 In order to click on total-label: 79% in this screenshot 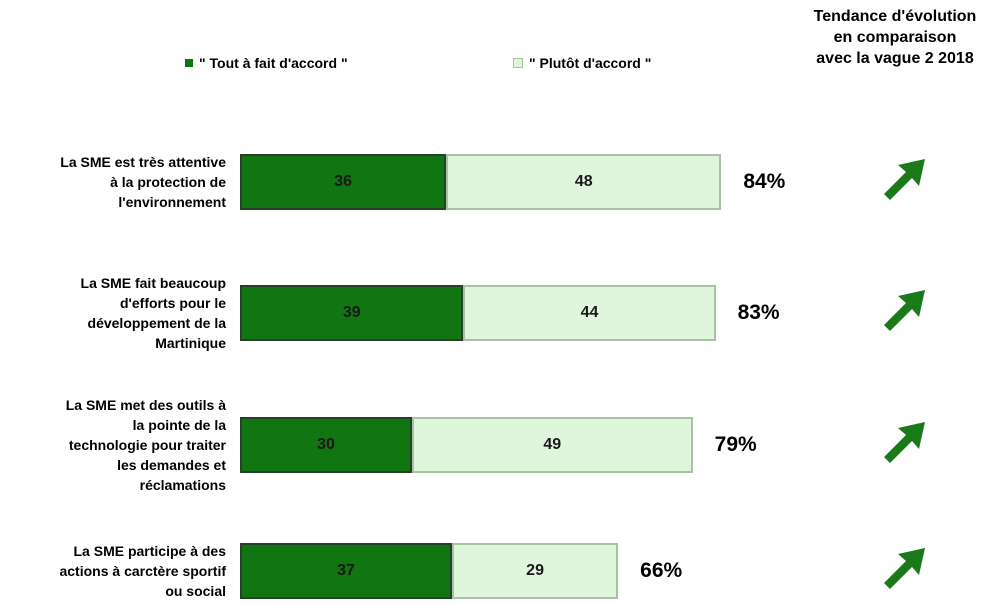, I will do `click(735, 444)`.